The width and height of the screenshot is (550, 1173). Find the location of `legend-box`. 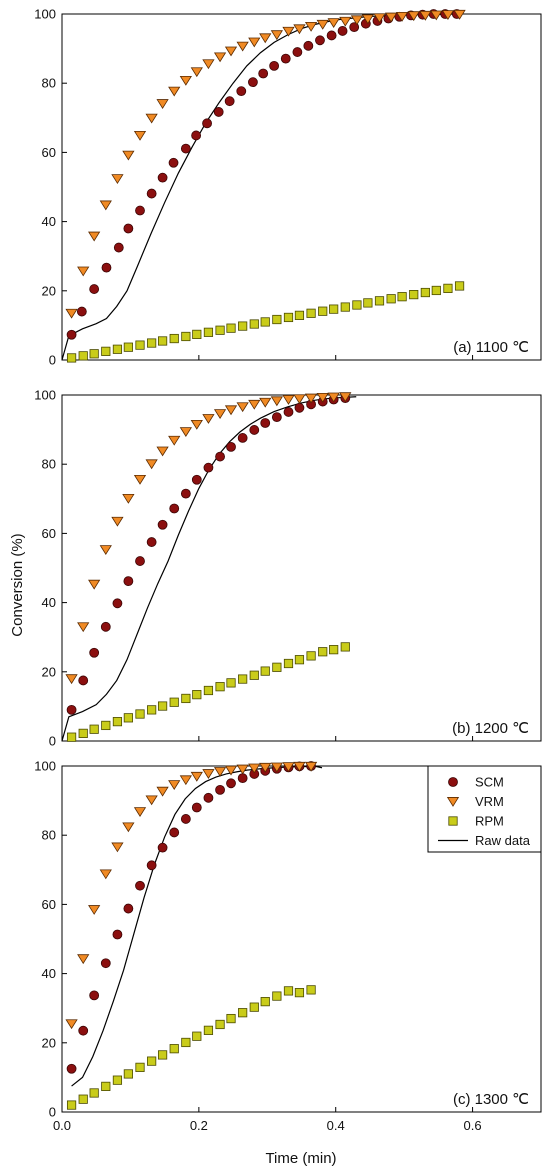

legend-box is located at coordinates (484, 809).